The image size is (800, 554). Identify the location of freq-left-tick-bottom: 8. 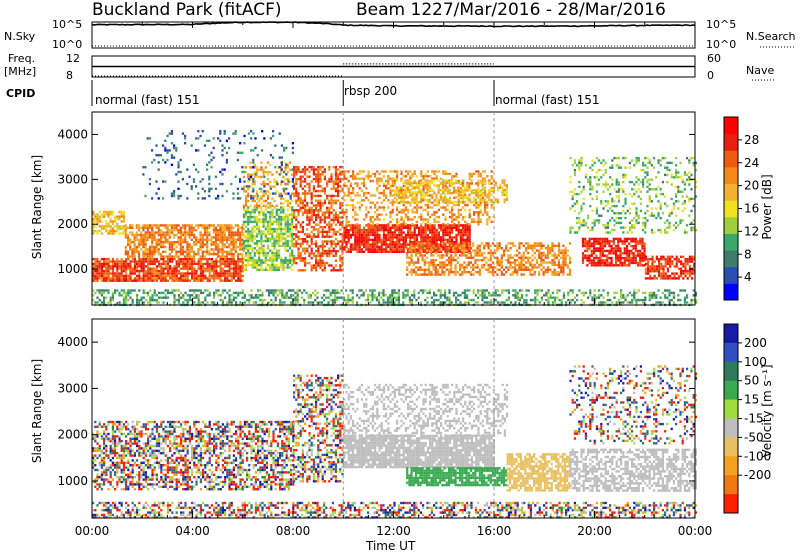
(69, 75).